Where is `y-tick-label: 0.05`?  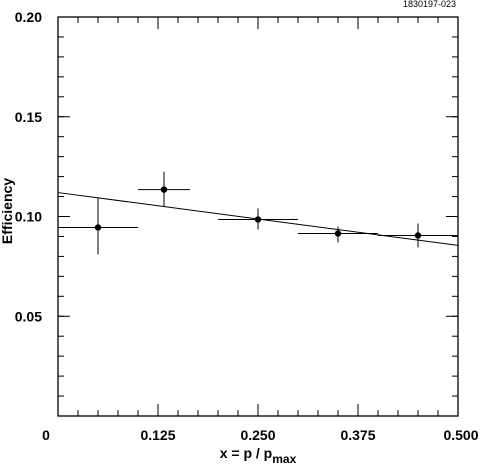 y-tick-label: 0.05 is located at coordinates (28, 316).